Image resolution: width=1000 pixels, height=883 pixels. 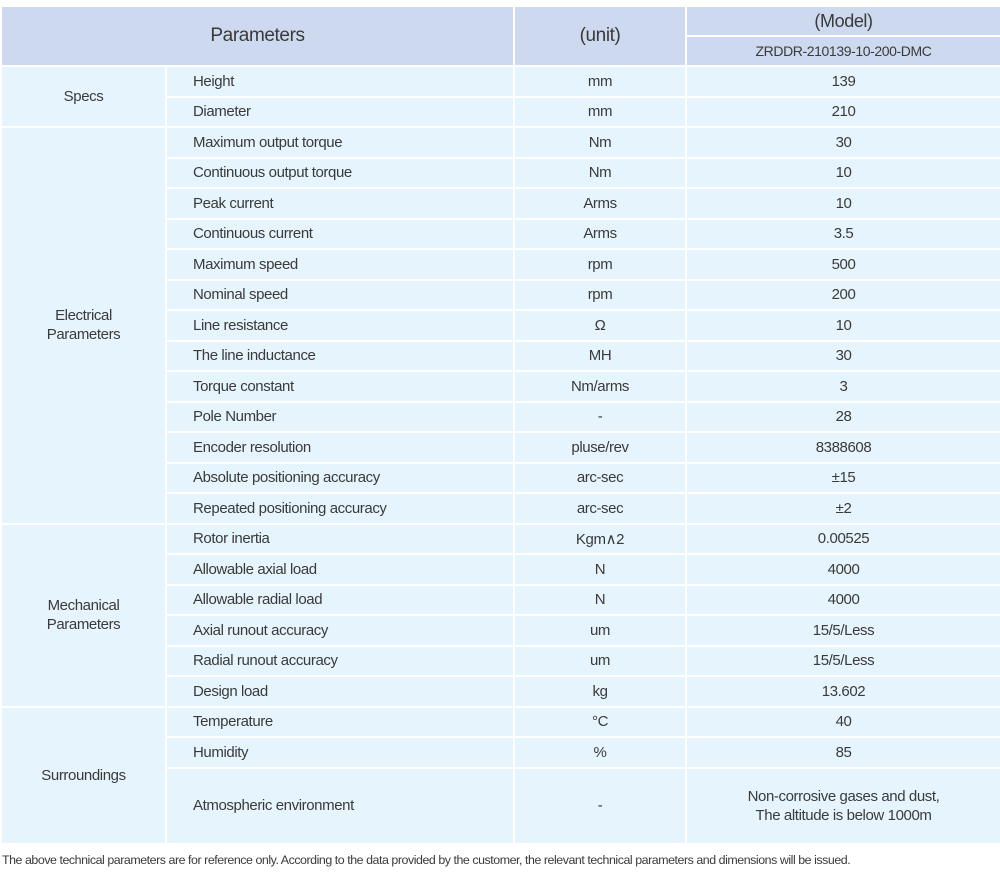 I want to click on table-row: Continuous output torque Nm 10, so click(x=500, y=172).